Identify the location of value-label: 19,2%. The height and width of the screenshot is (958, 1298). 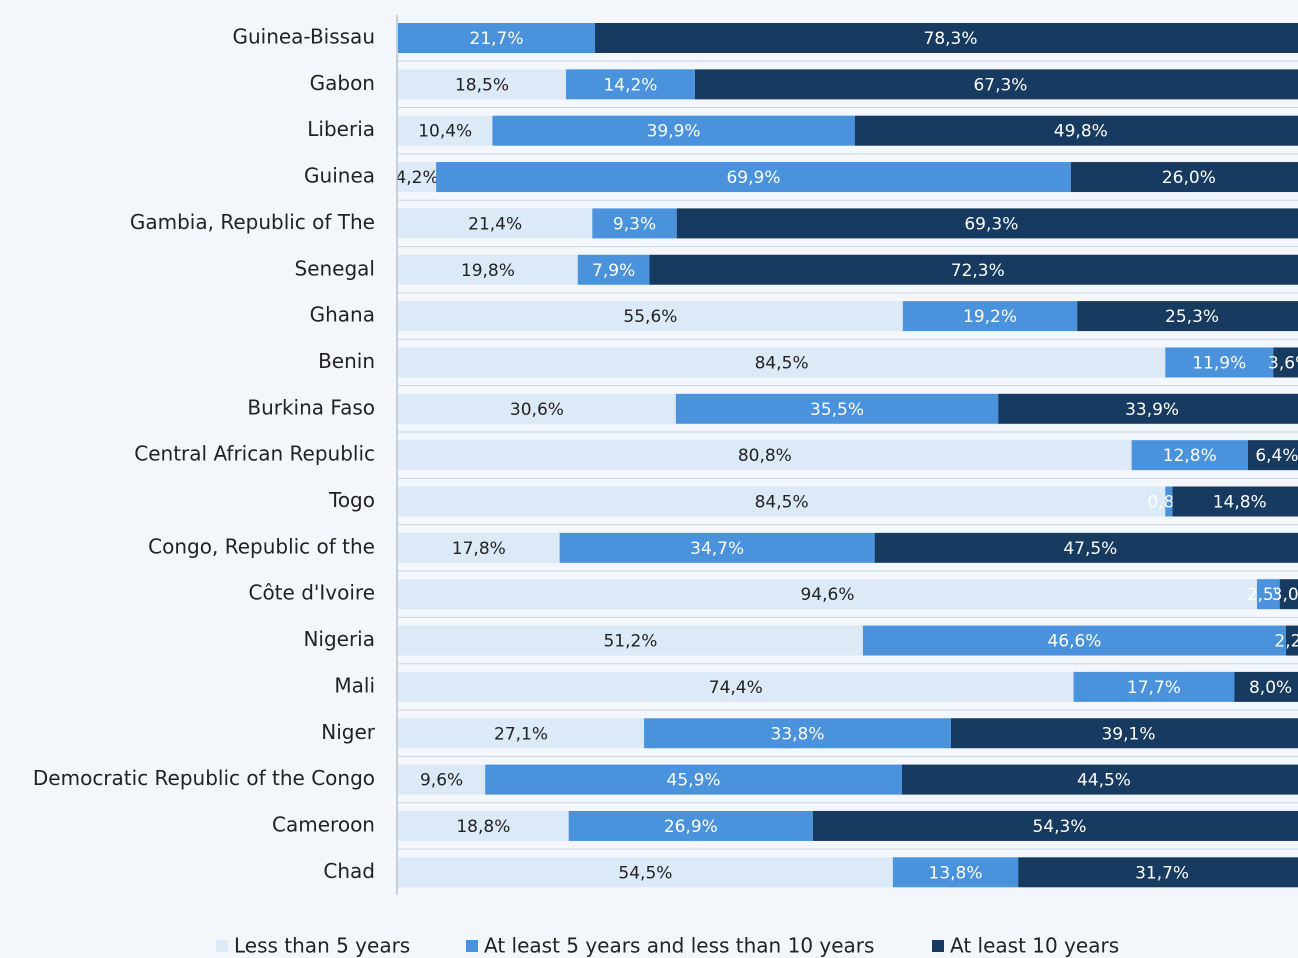
(990, 317).